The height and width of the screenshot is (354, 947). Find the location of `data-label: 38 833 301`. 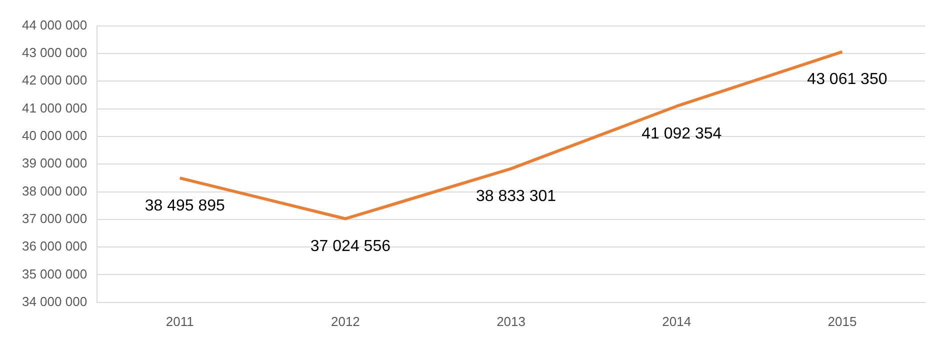

data-label: 38 833 301 is located at coordinates (516, 197).